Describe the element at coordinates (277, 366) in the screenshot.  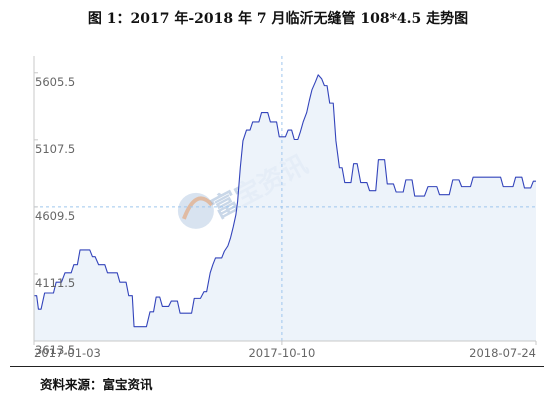
I see `bottom-rule` at that location.